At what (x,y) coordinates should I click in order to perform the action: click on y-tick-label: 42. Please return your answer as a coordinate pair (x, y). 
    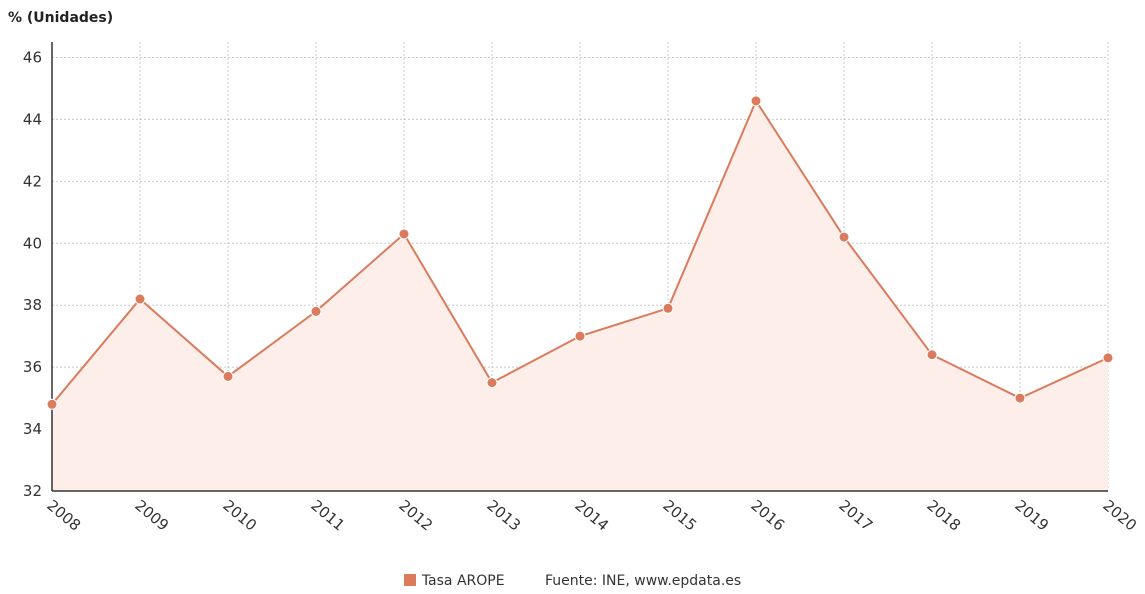
    Looking at the image, I should click on (32, 181).